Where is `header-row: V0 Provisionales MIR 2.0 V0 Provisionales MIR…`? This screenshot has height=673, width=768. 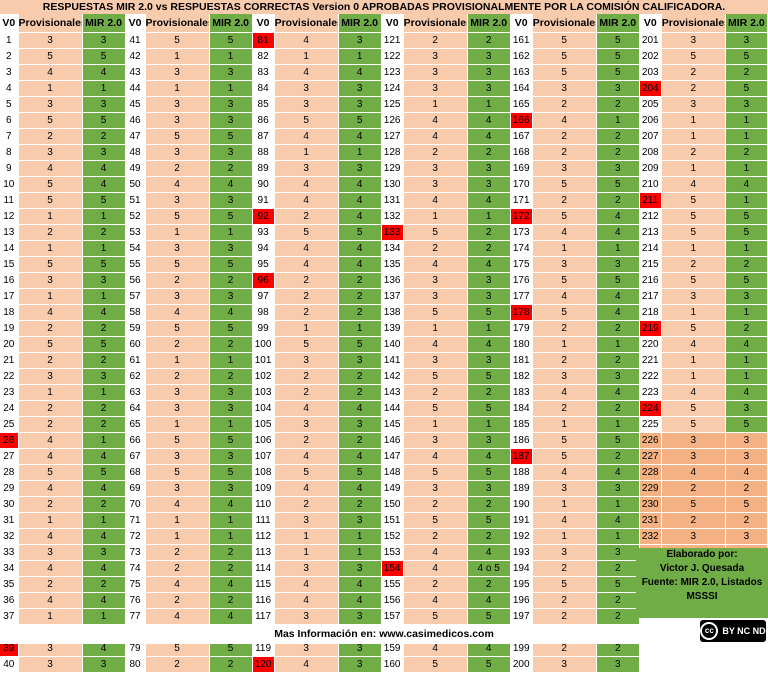
header-row: V0 Provisionales MIR 2.0 V0 Provisionales MIR… is located at coordinates (384, 23).